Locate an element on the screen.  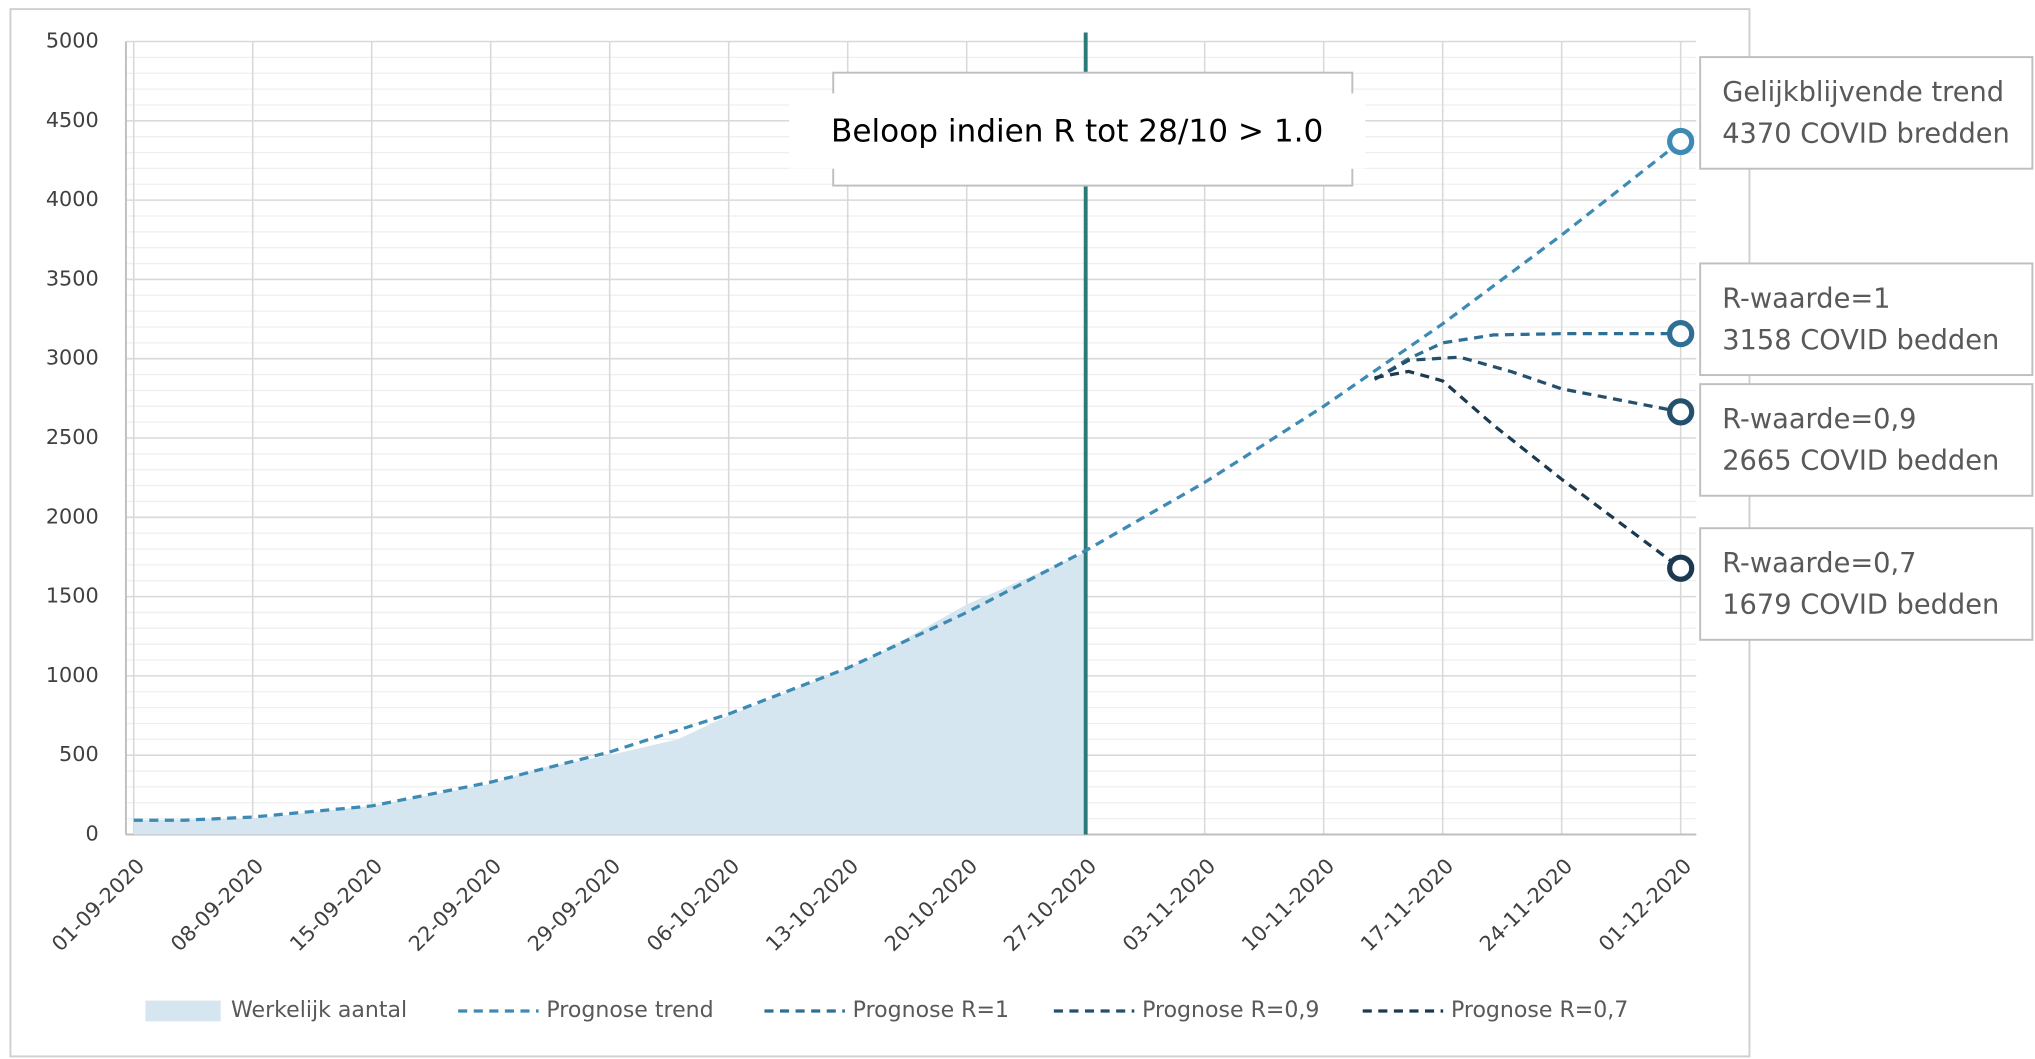
legend-label: Prognose trend is located at coordinates (629, 1010).